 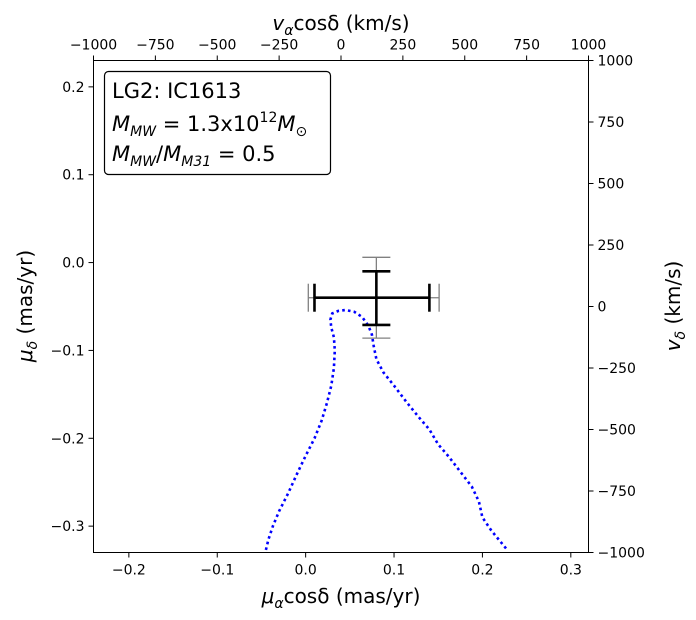 I want to click on top-tick-label: −500, so click(x=217, y=46).